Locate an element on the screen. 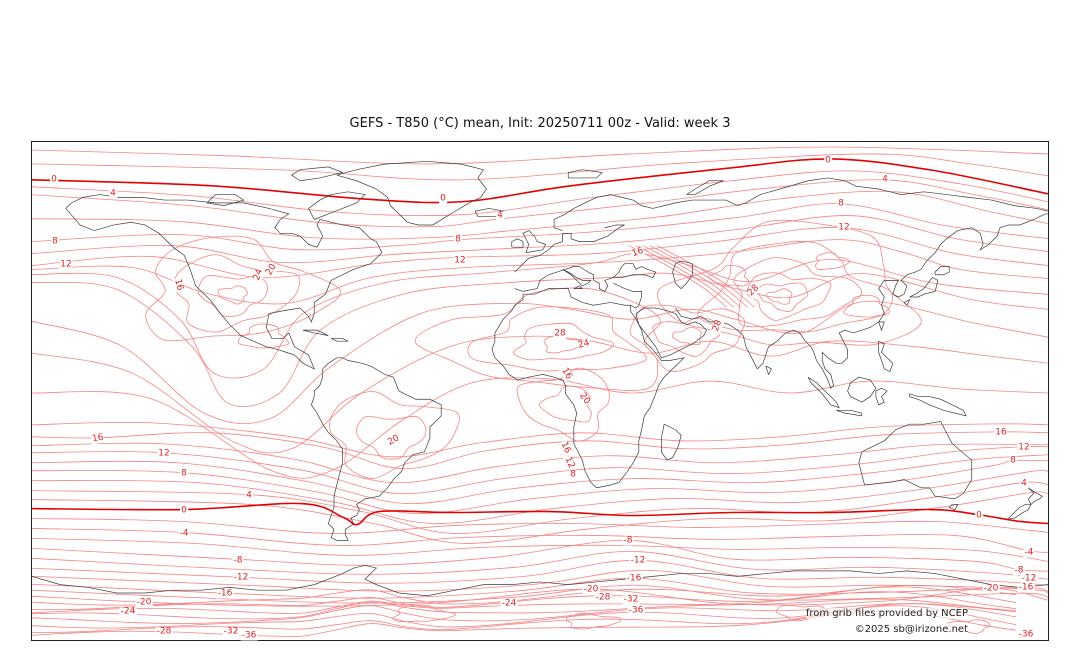  attribution-copyright: ©2025 sb@irizone.net is located at coordinates (911, 629).